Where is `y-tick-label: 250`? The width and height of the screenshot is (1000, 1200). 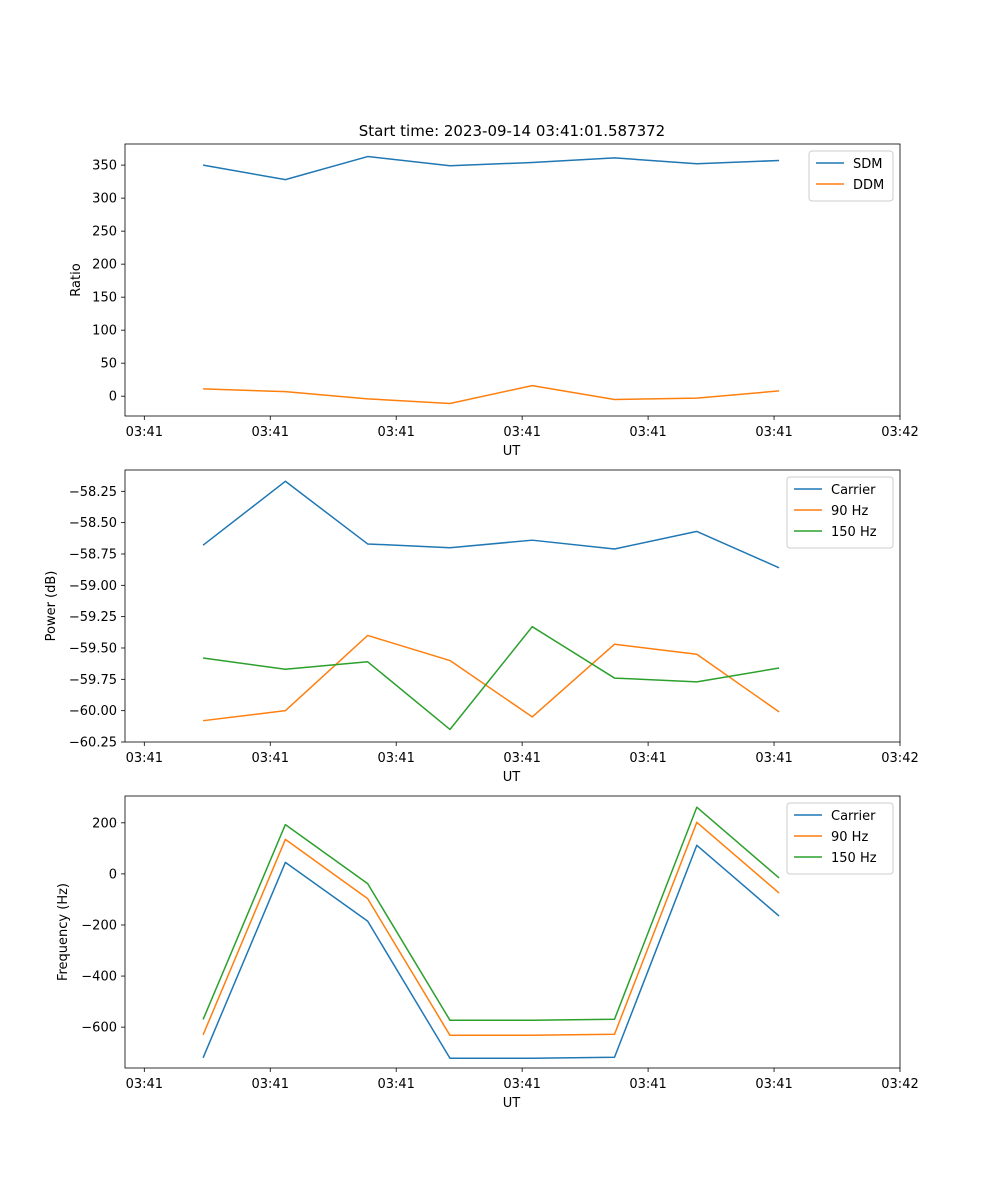
y-tick-label: 250 is located at coordinates (104, 232).